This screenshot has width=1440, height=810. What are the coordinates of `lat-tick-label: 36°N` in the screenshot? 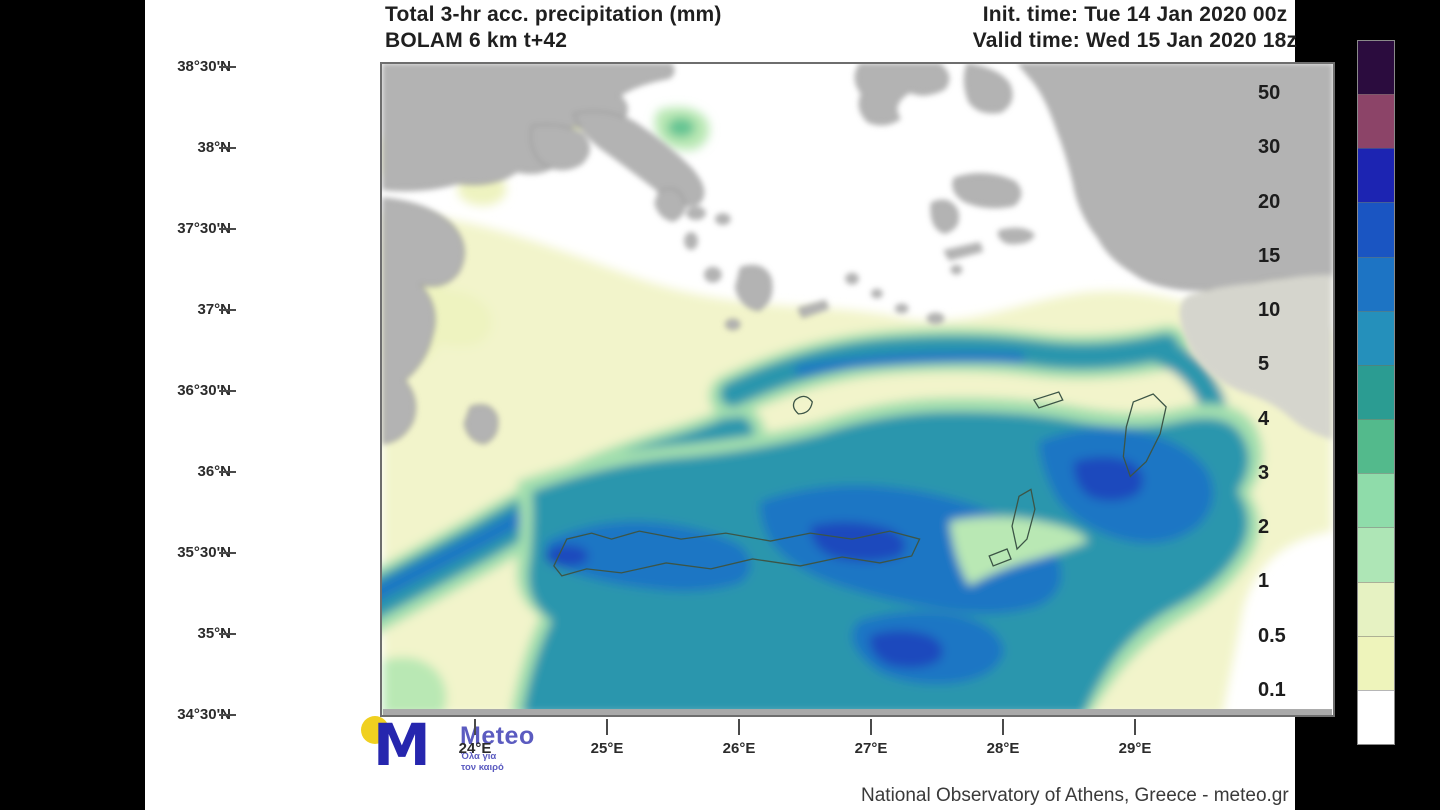 It's located at (214, 471).